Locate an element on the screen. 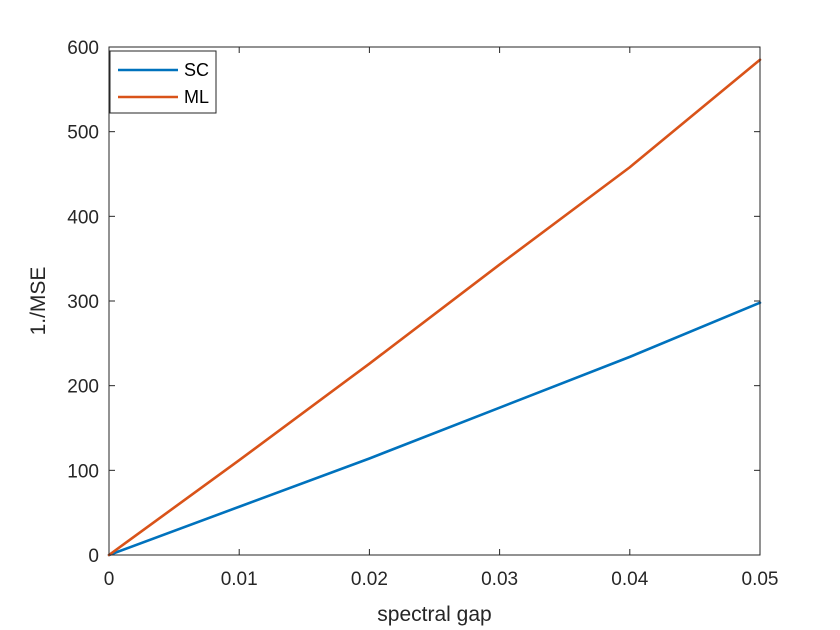  y-tick-label: 200 is located at coordinates (83, 387).